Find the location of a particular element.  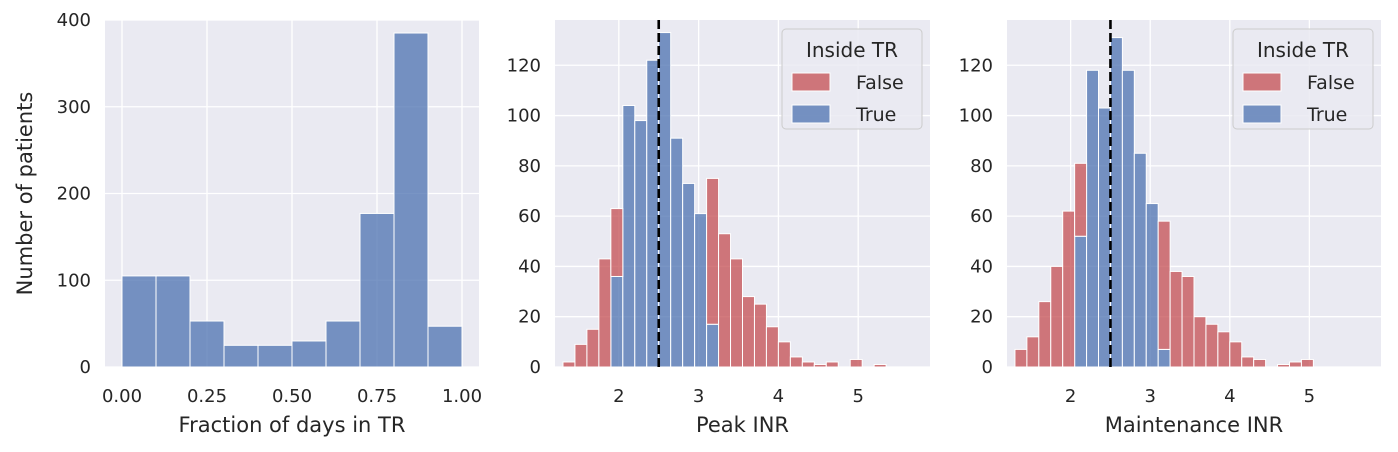

x-axis-label: Fraction of days in TR is located at coordinates (292, 425).